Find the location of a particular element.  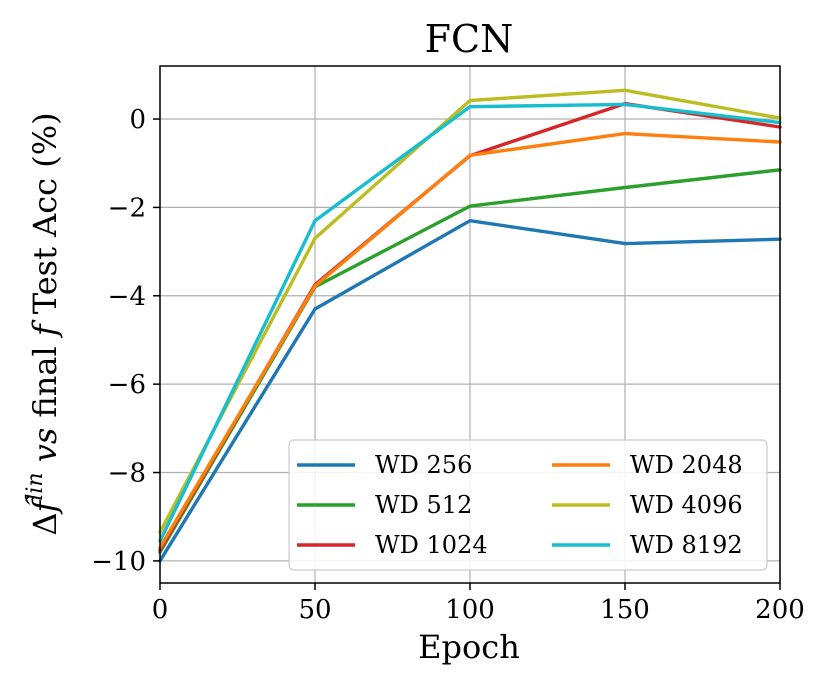

y-label-superscript: lin is located at coordinates (35, 486).